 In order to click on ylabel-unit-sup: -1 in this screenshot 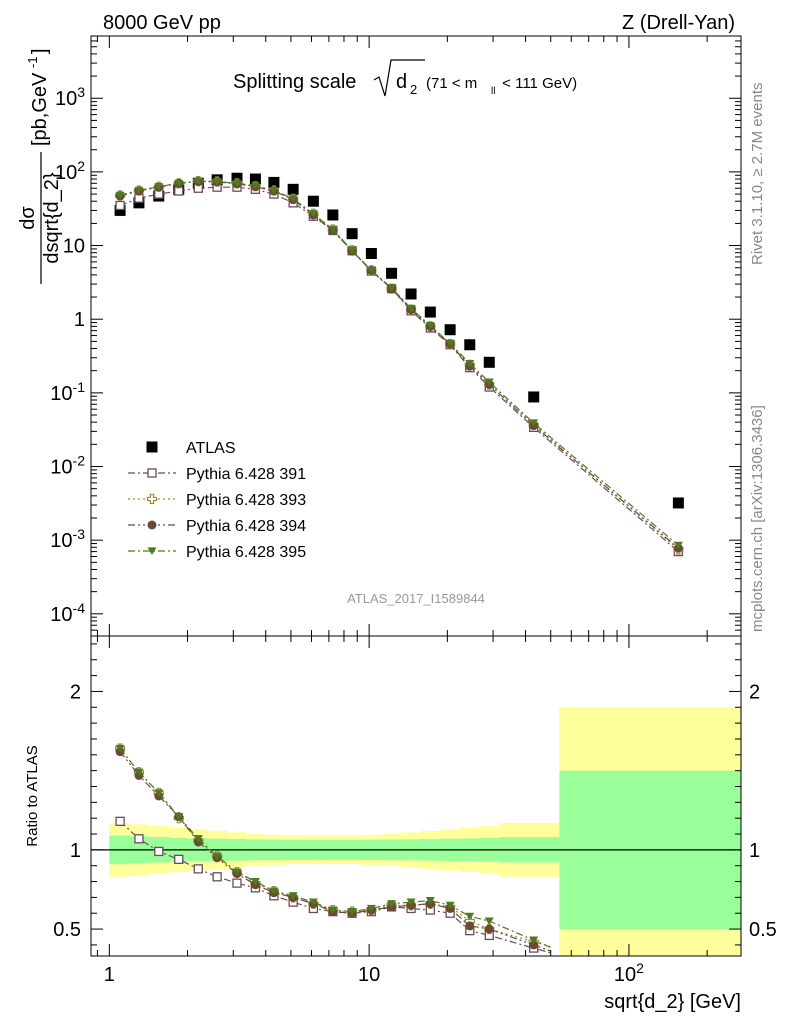, I will do `click(32, 62)`.